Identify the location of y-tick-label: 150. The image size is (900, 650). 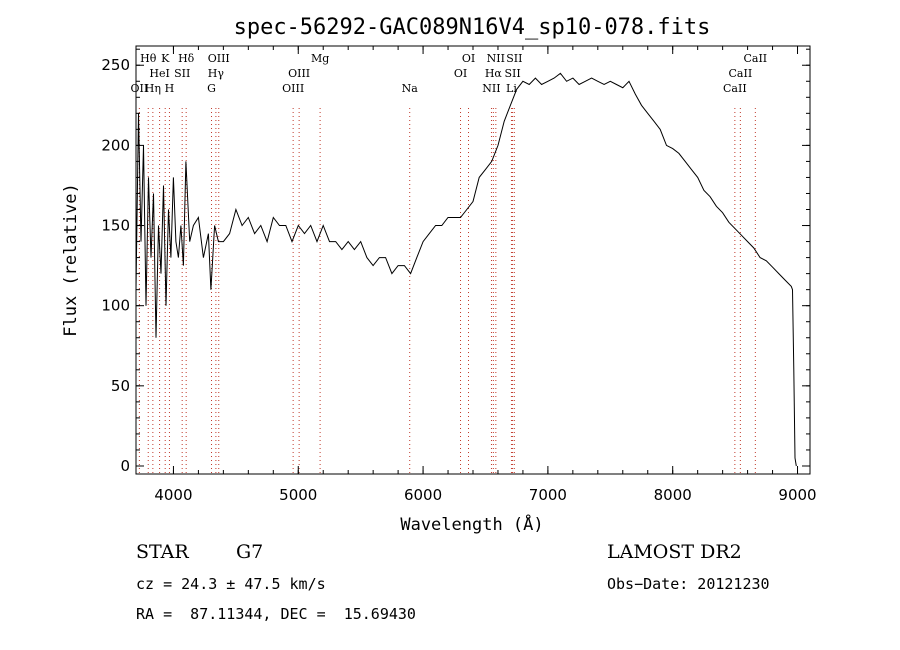
(115, 226).